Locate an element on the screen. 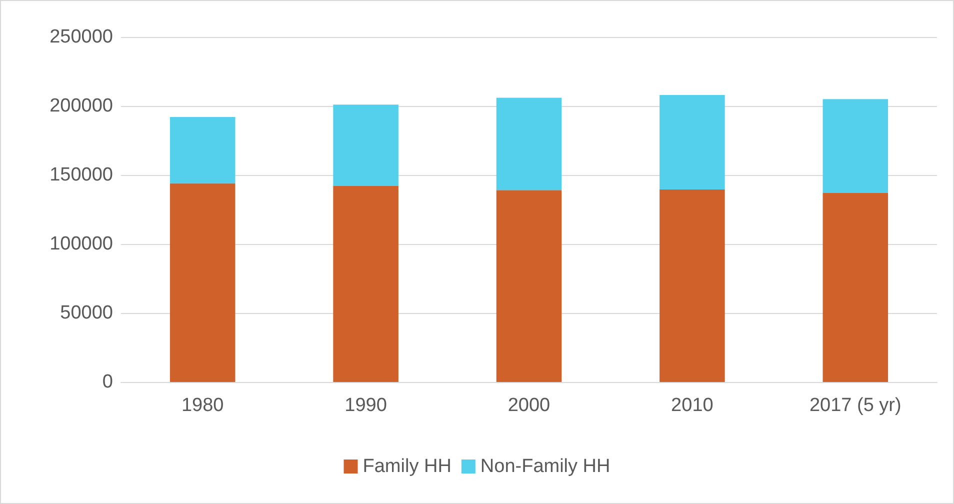  x-tick-label: 2010 is located at coordinates (692, 405).